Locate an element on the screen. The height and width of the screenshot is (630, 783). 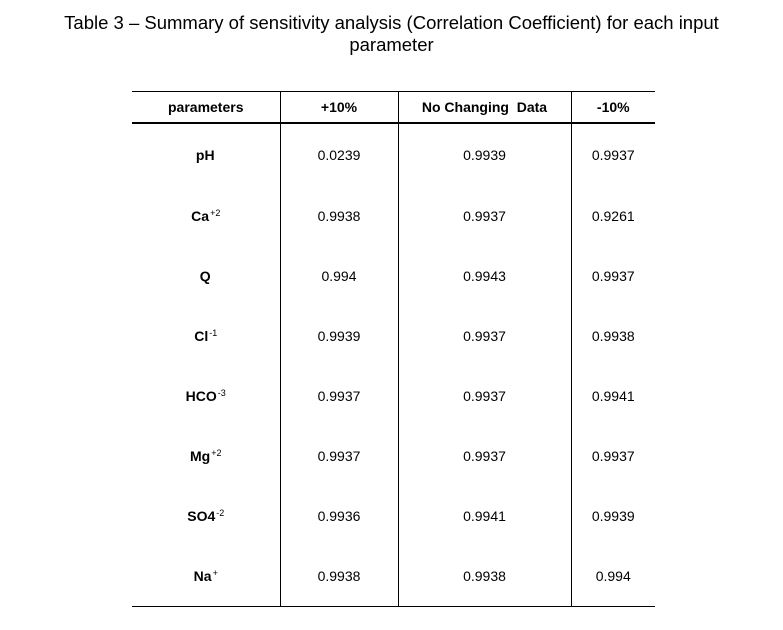
parameter-name: HCO is located at coordinates (201, 396).